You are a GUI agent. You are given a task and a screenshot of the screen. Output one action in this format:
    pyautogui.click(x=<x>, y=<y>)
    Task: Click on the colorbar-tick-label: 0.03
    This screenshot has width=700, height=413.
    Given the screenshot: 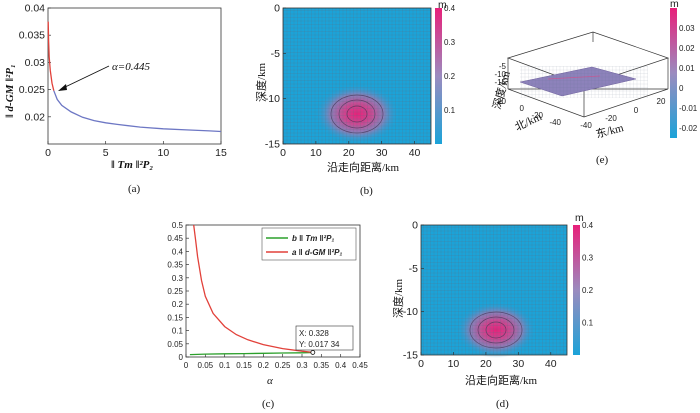 What is the action you would take?
    pyautogui.click(x=687, y=28)
    